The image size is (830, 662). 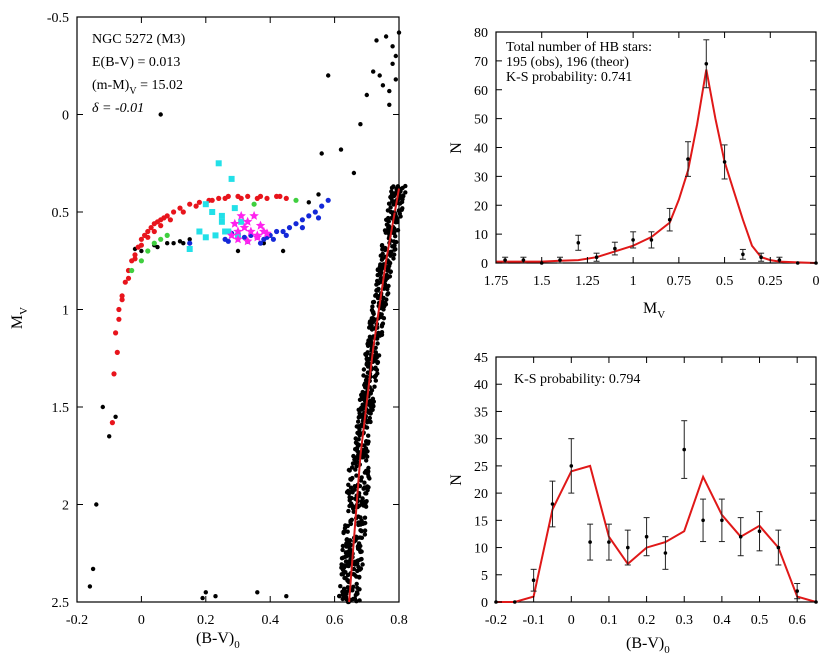 What do you see at coordinates (374, 395) in the screenshot?
I see `rgb-fiducial-line` at bounding box center [374, 395].